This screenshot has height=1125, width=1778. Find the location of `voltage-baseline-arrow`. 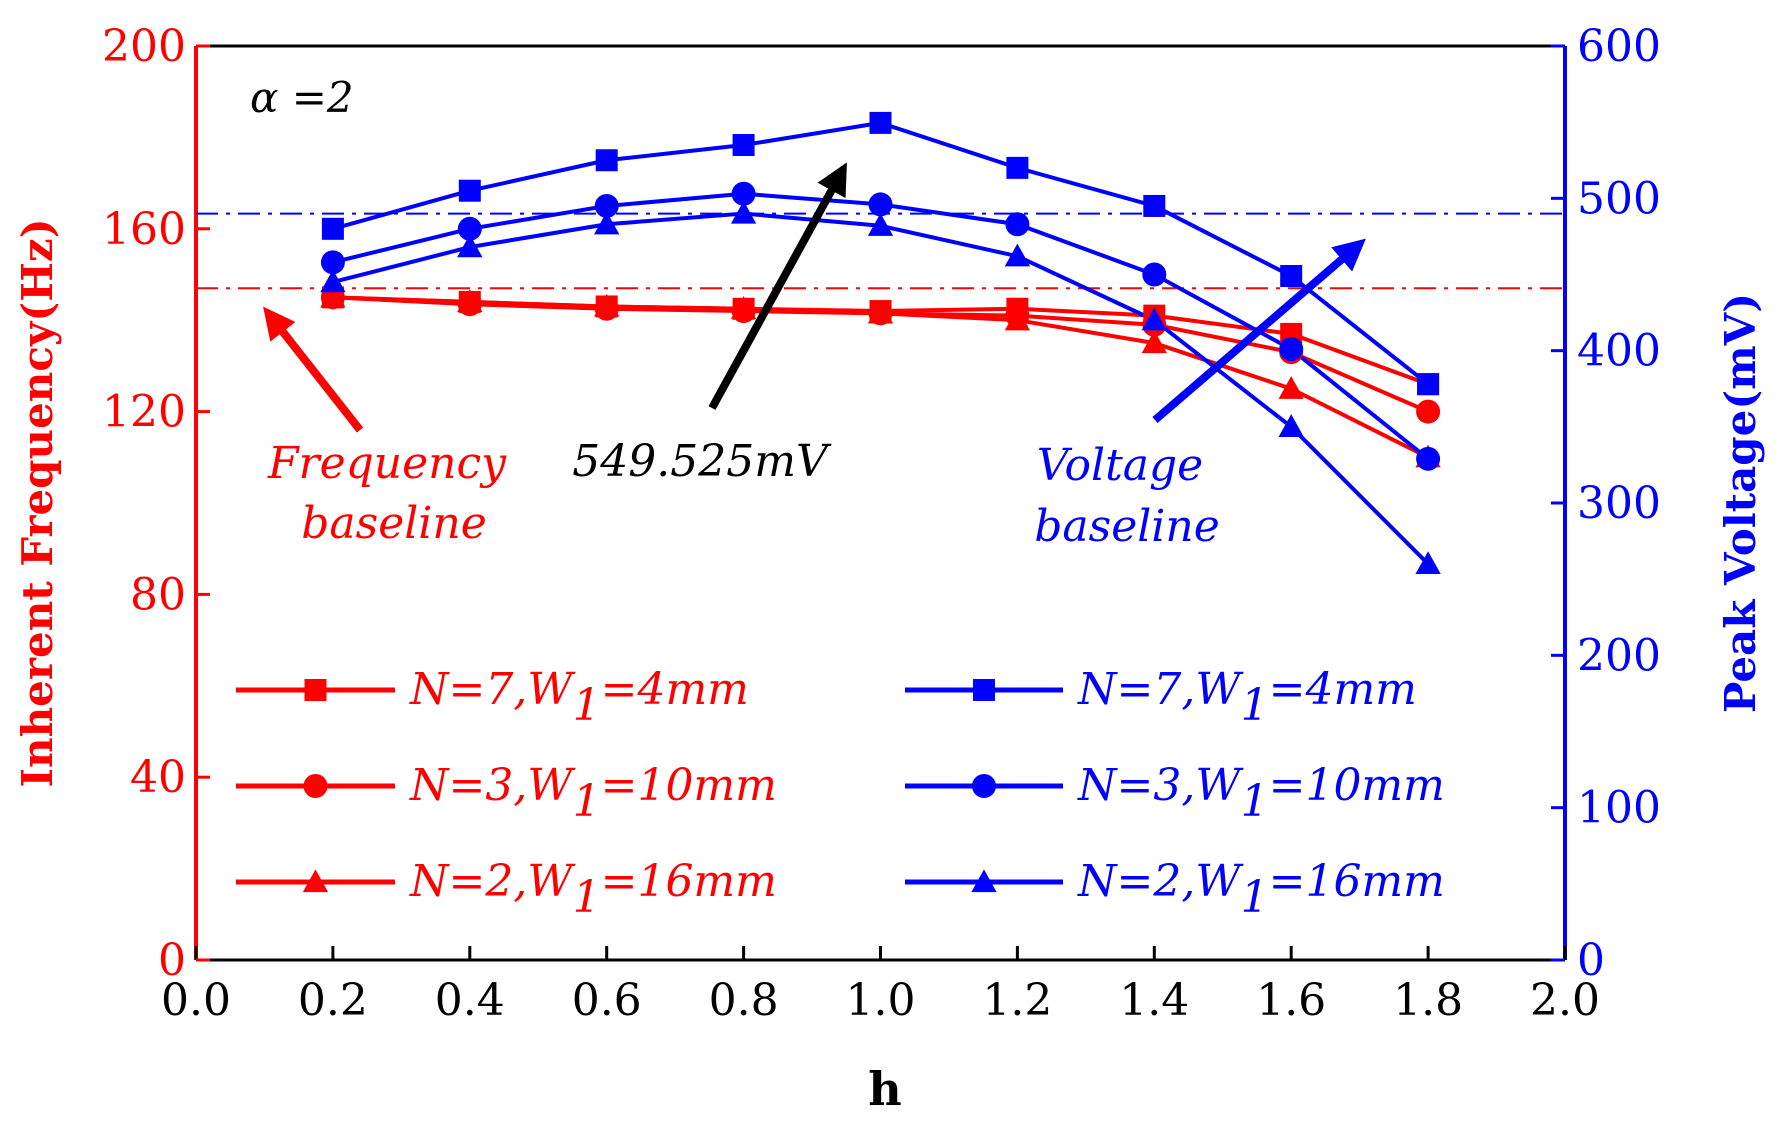

voltage-baseline-arrow is located at coordinates (1259, 331).